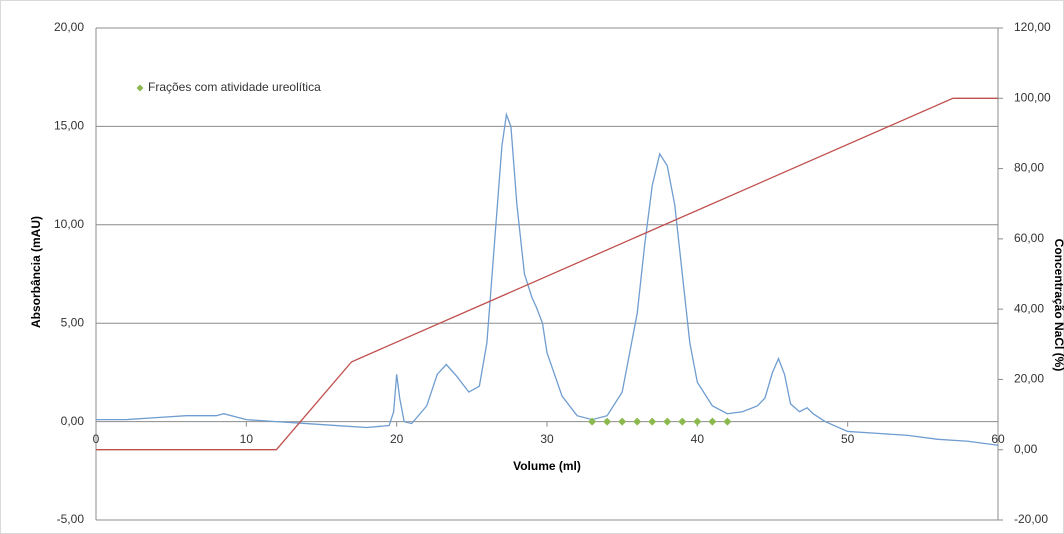 The height and width of the screenshot is (534, 1064). What do you see at coordinates (1032, 27) in the screenshot?
I see `y2-tick-label: 120,00` at bounding box center [1032, 27].